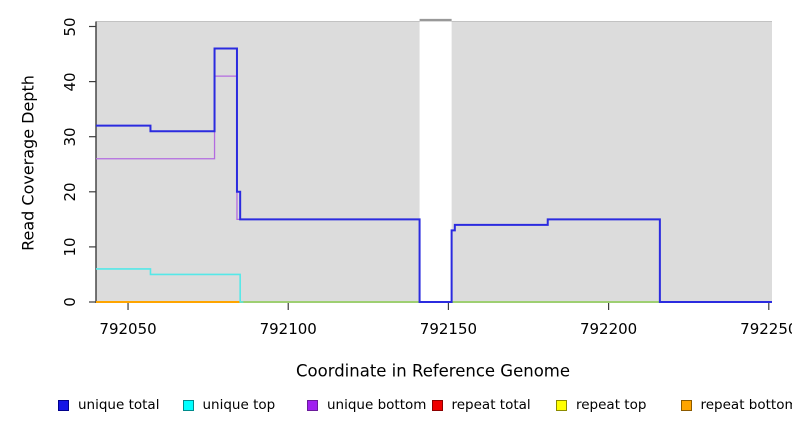 The height and width of the screenshot is (432, 792). What do you see at coordinates (70, 247) in the screenshot?
I see `y-tick-label: 10` at bounding box center [70, 247].